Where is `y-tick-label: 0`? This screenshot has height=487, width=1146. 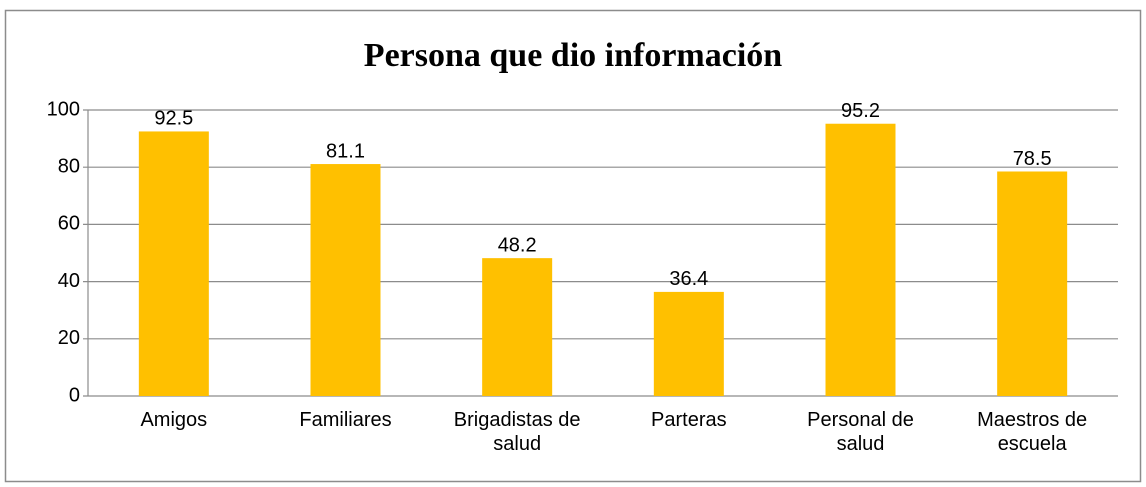
y-tick-label: 0 is located at coordinates (74, 395).